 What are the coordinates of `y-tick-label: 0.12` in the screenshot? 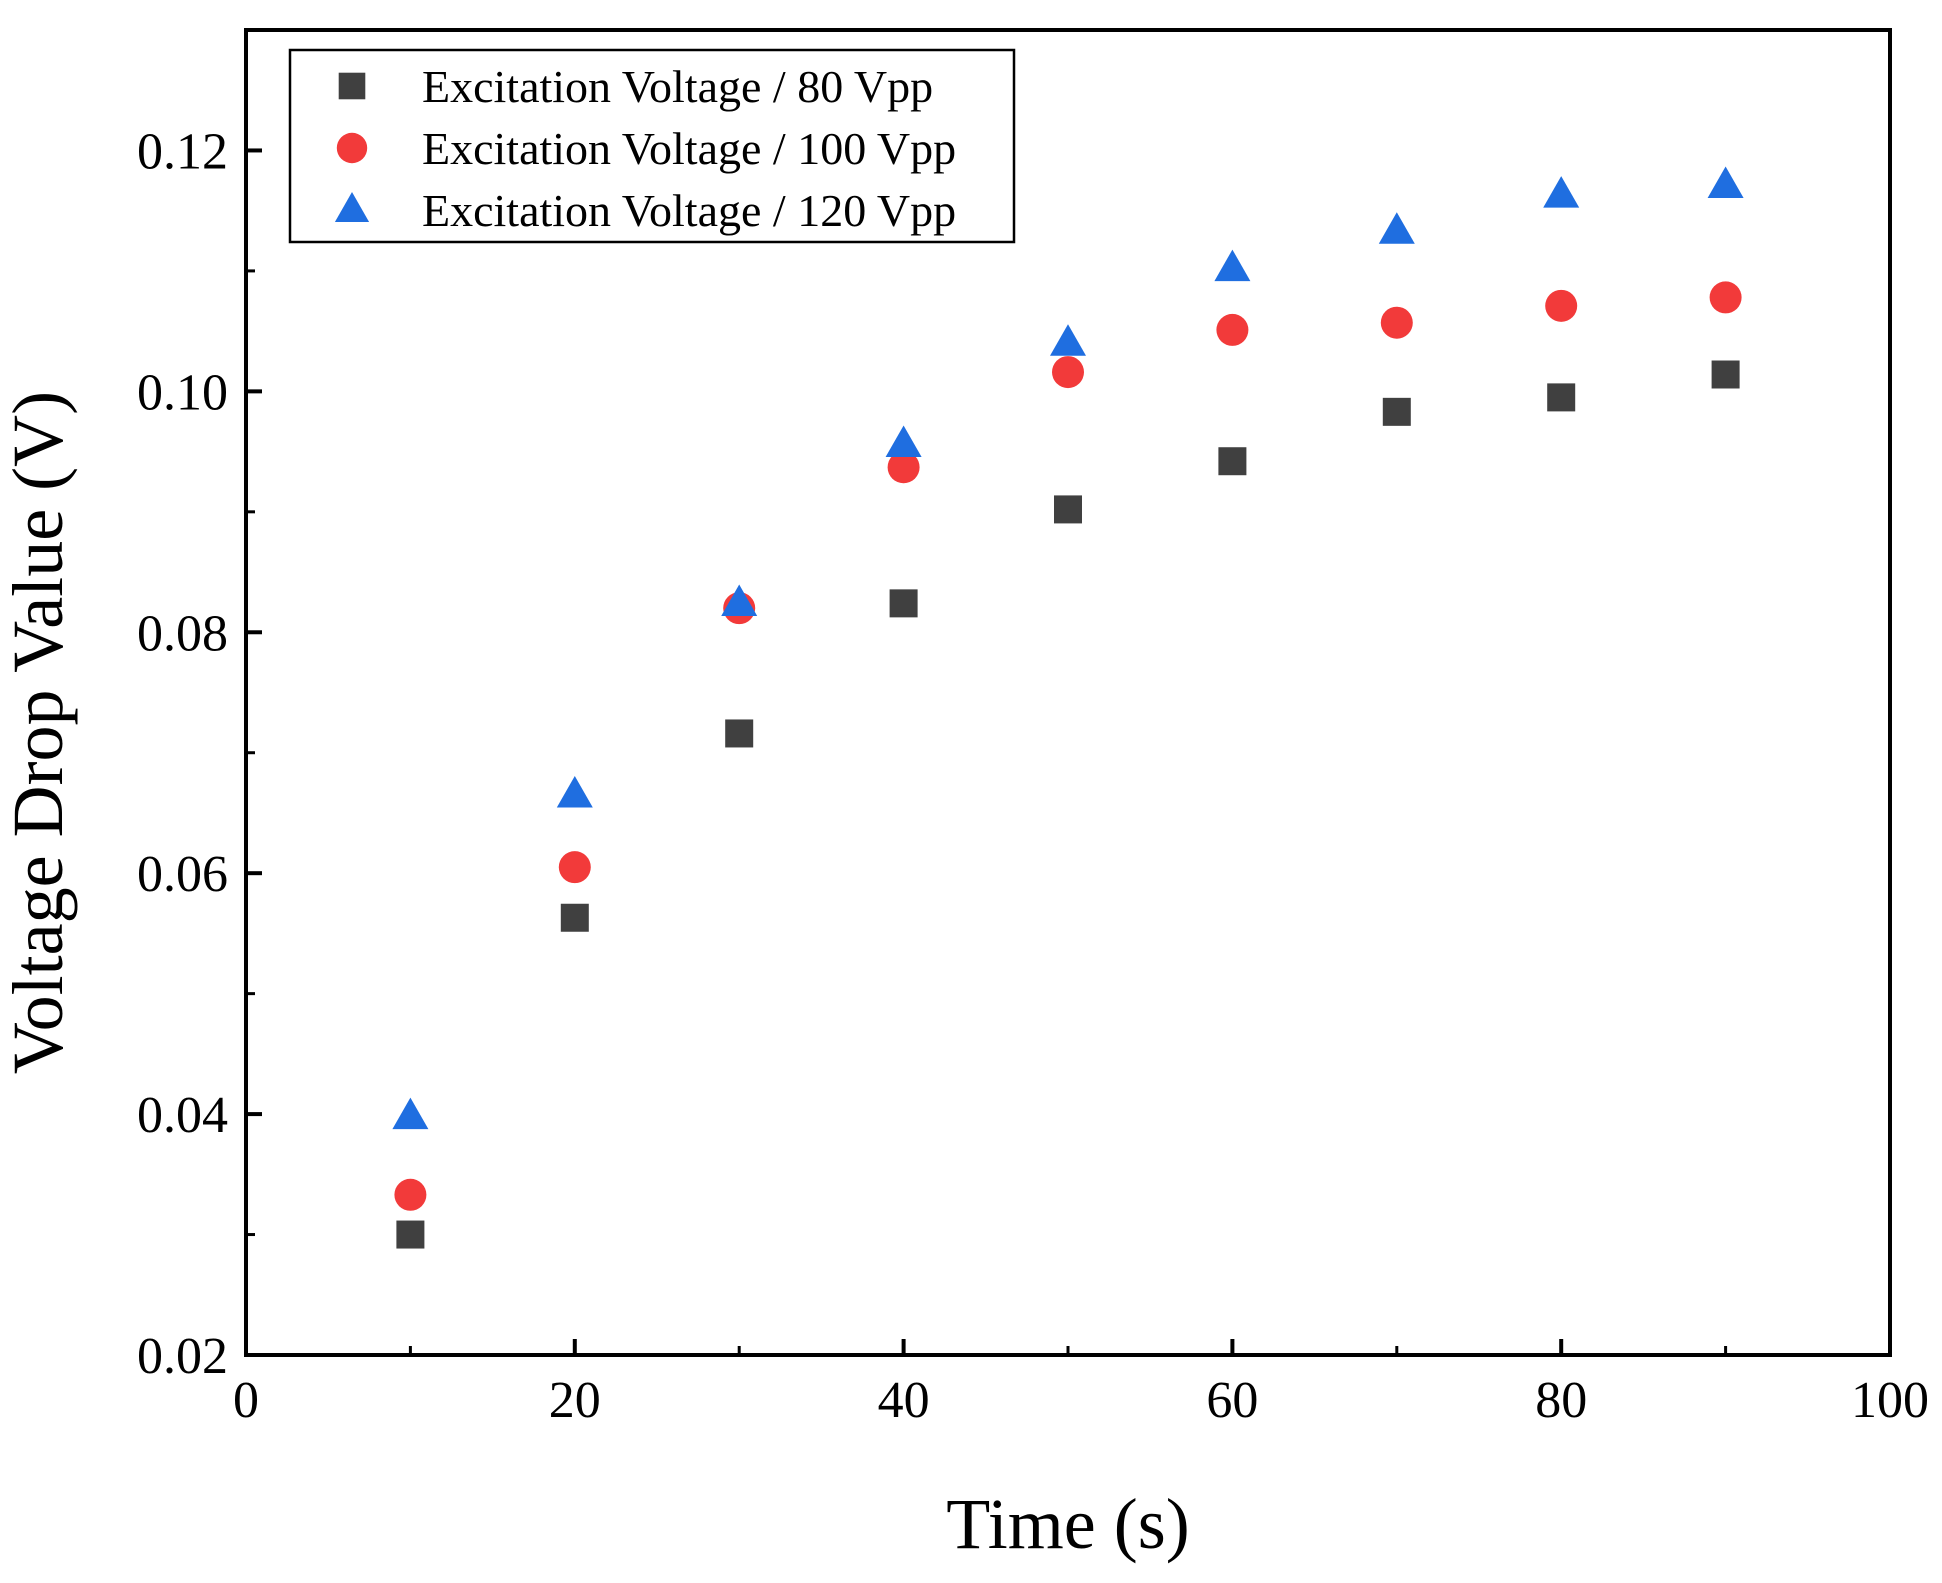 It's located at (182, 151).